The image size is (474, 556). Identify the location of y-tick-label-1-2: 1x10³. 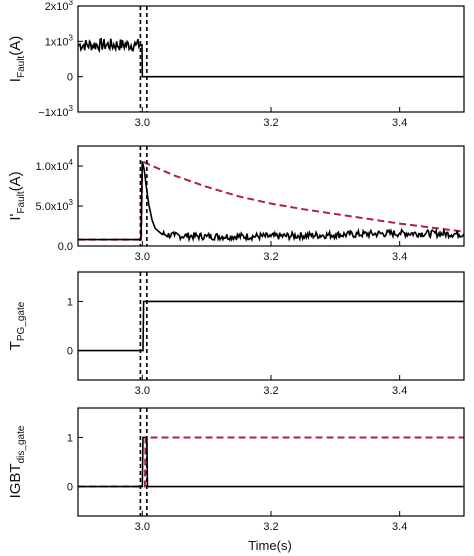
(59, 40).